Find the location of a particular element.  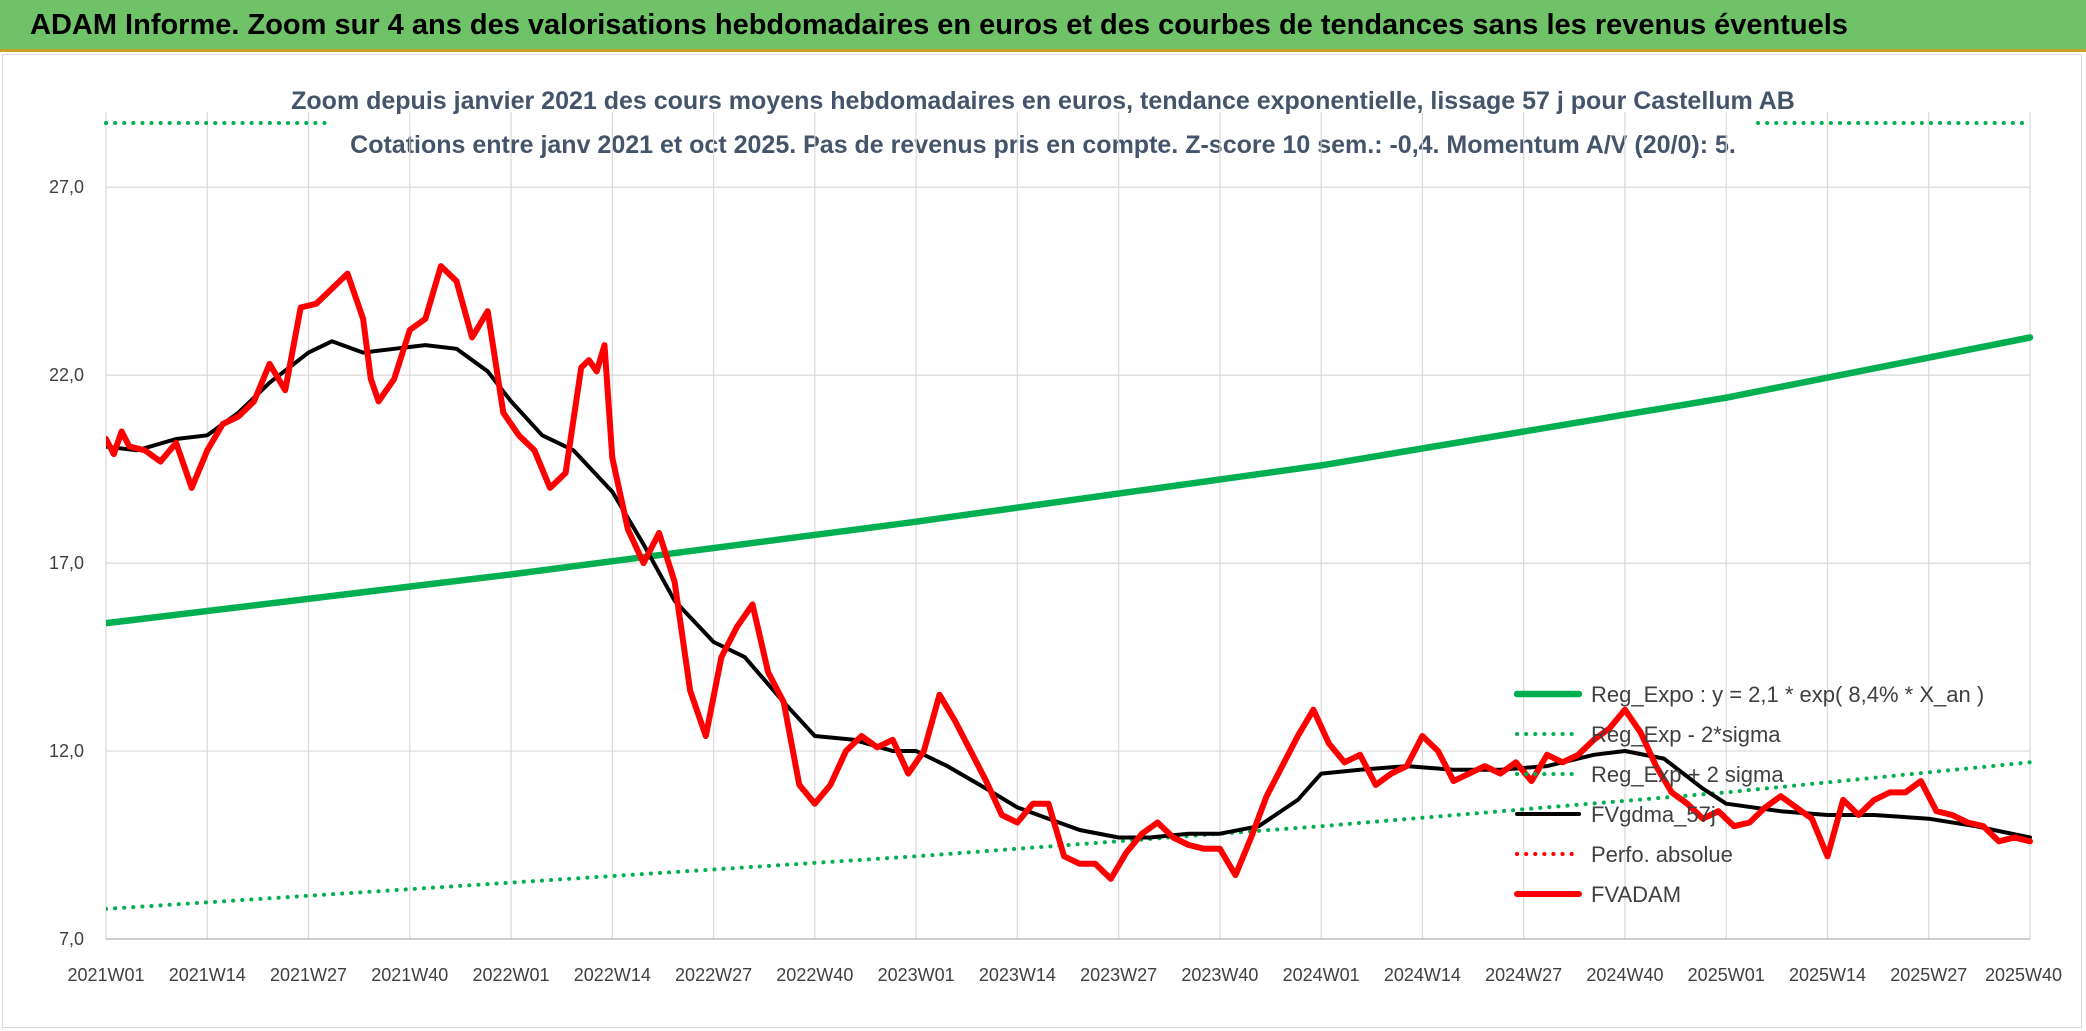

y-tick-label: 22,0 is located at coordinates (66, 375).